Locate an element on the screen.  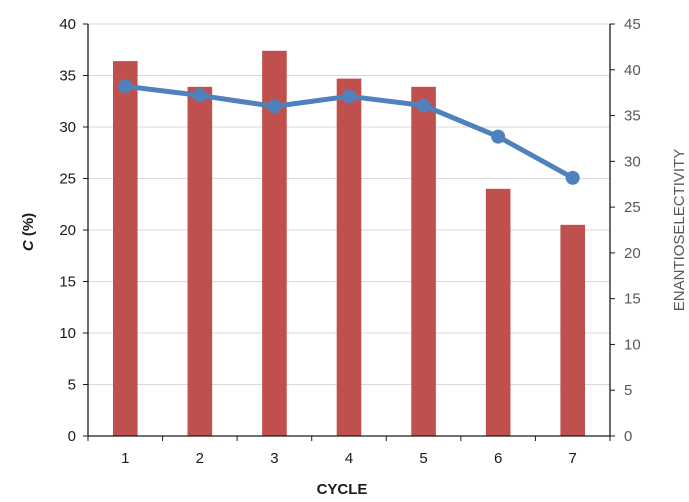
left-axis-title-variable: C is located at coordinates (28, 245).